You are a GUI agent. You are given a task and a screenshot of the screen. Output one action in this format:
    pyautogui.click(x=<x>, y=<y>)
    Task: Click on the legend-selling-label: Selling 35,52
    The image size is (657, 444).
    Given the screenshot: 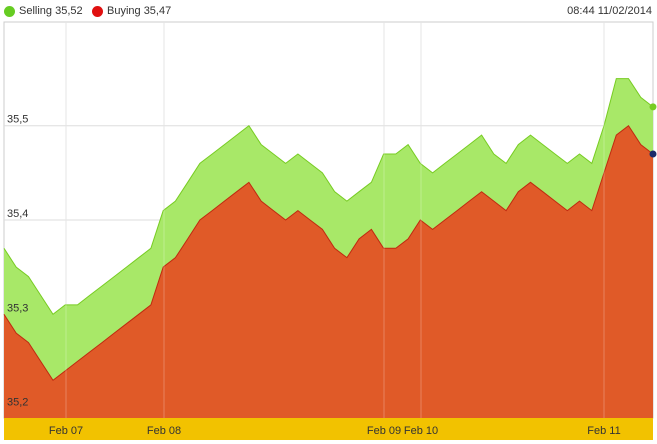 What is the action you would take?
    pyautogui.click(x=51, y=11)
    